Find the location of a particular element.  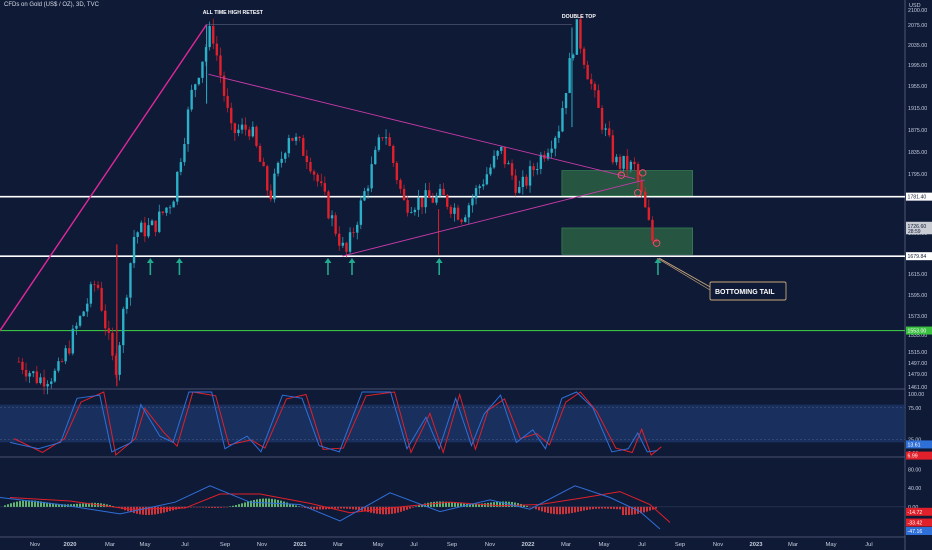

macd-hist-tag-bg is located at coordinates (919, 511).